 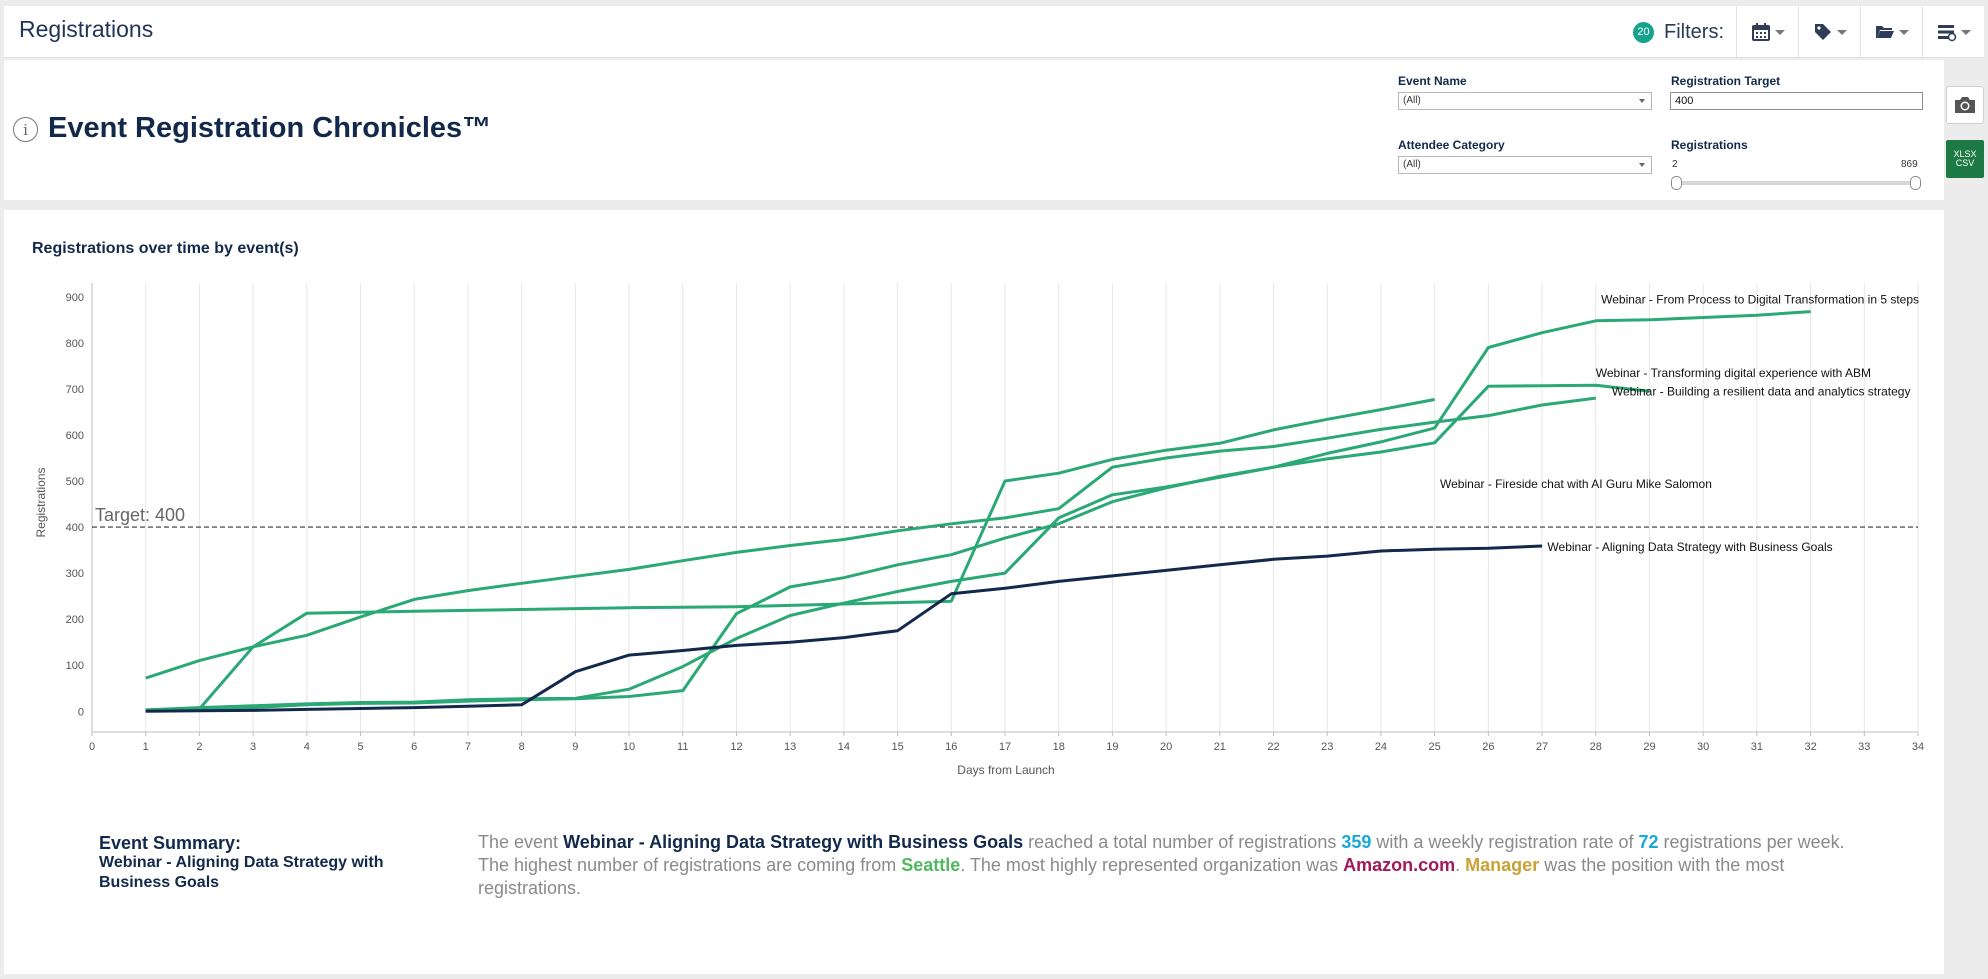 What do you see at coordinates (199, 747) in the screenshot?
I see `x-tick-label: 2` at bounding box center [199, 747].